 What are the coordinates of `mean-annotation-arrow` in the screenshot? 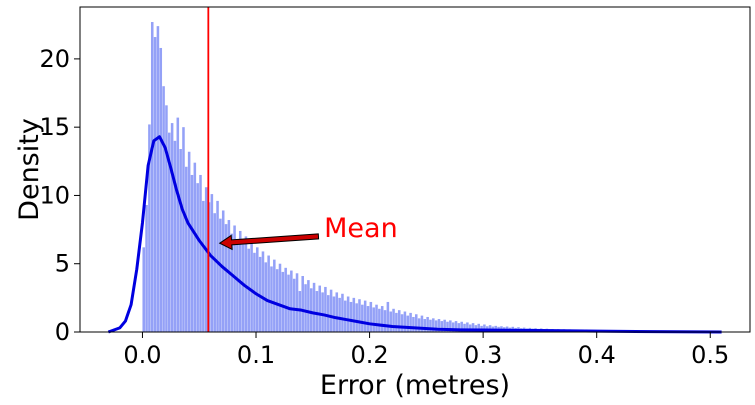 It's located at (269, 242).